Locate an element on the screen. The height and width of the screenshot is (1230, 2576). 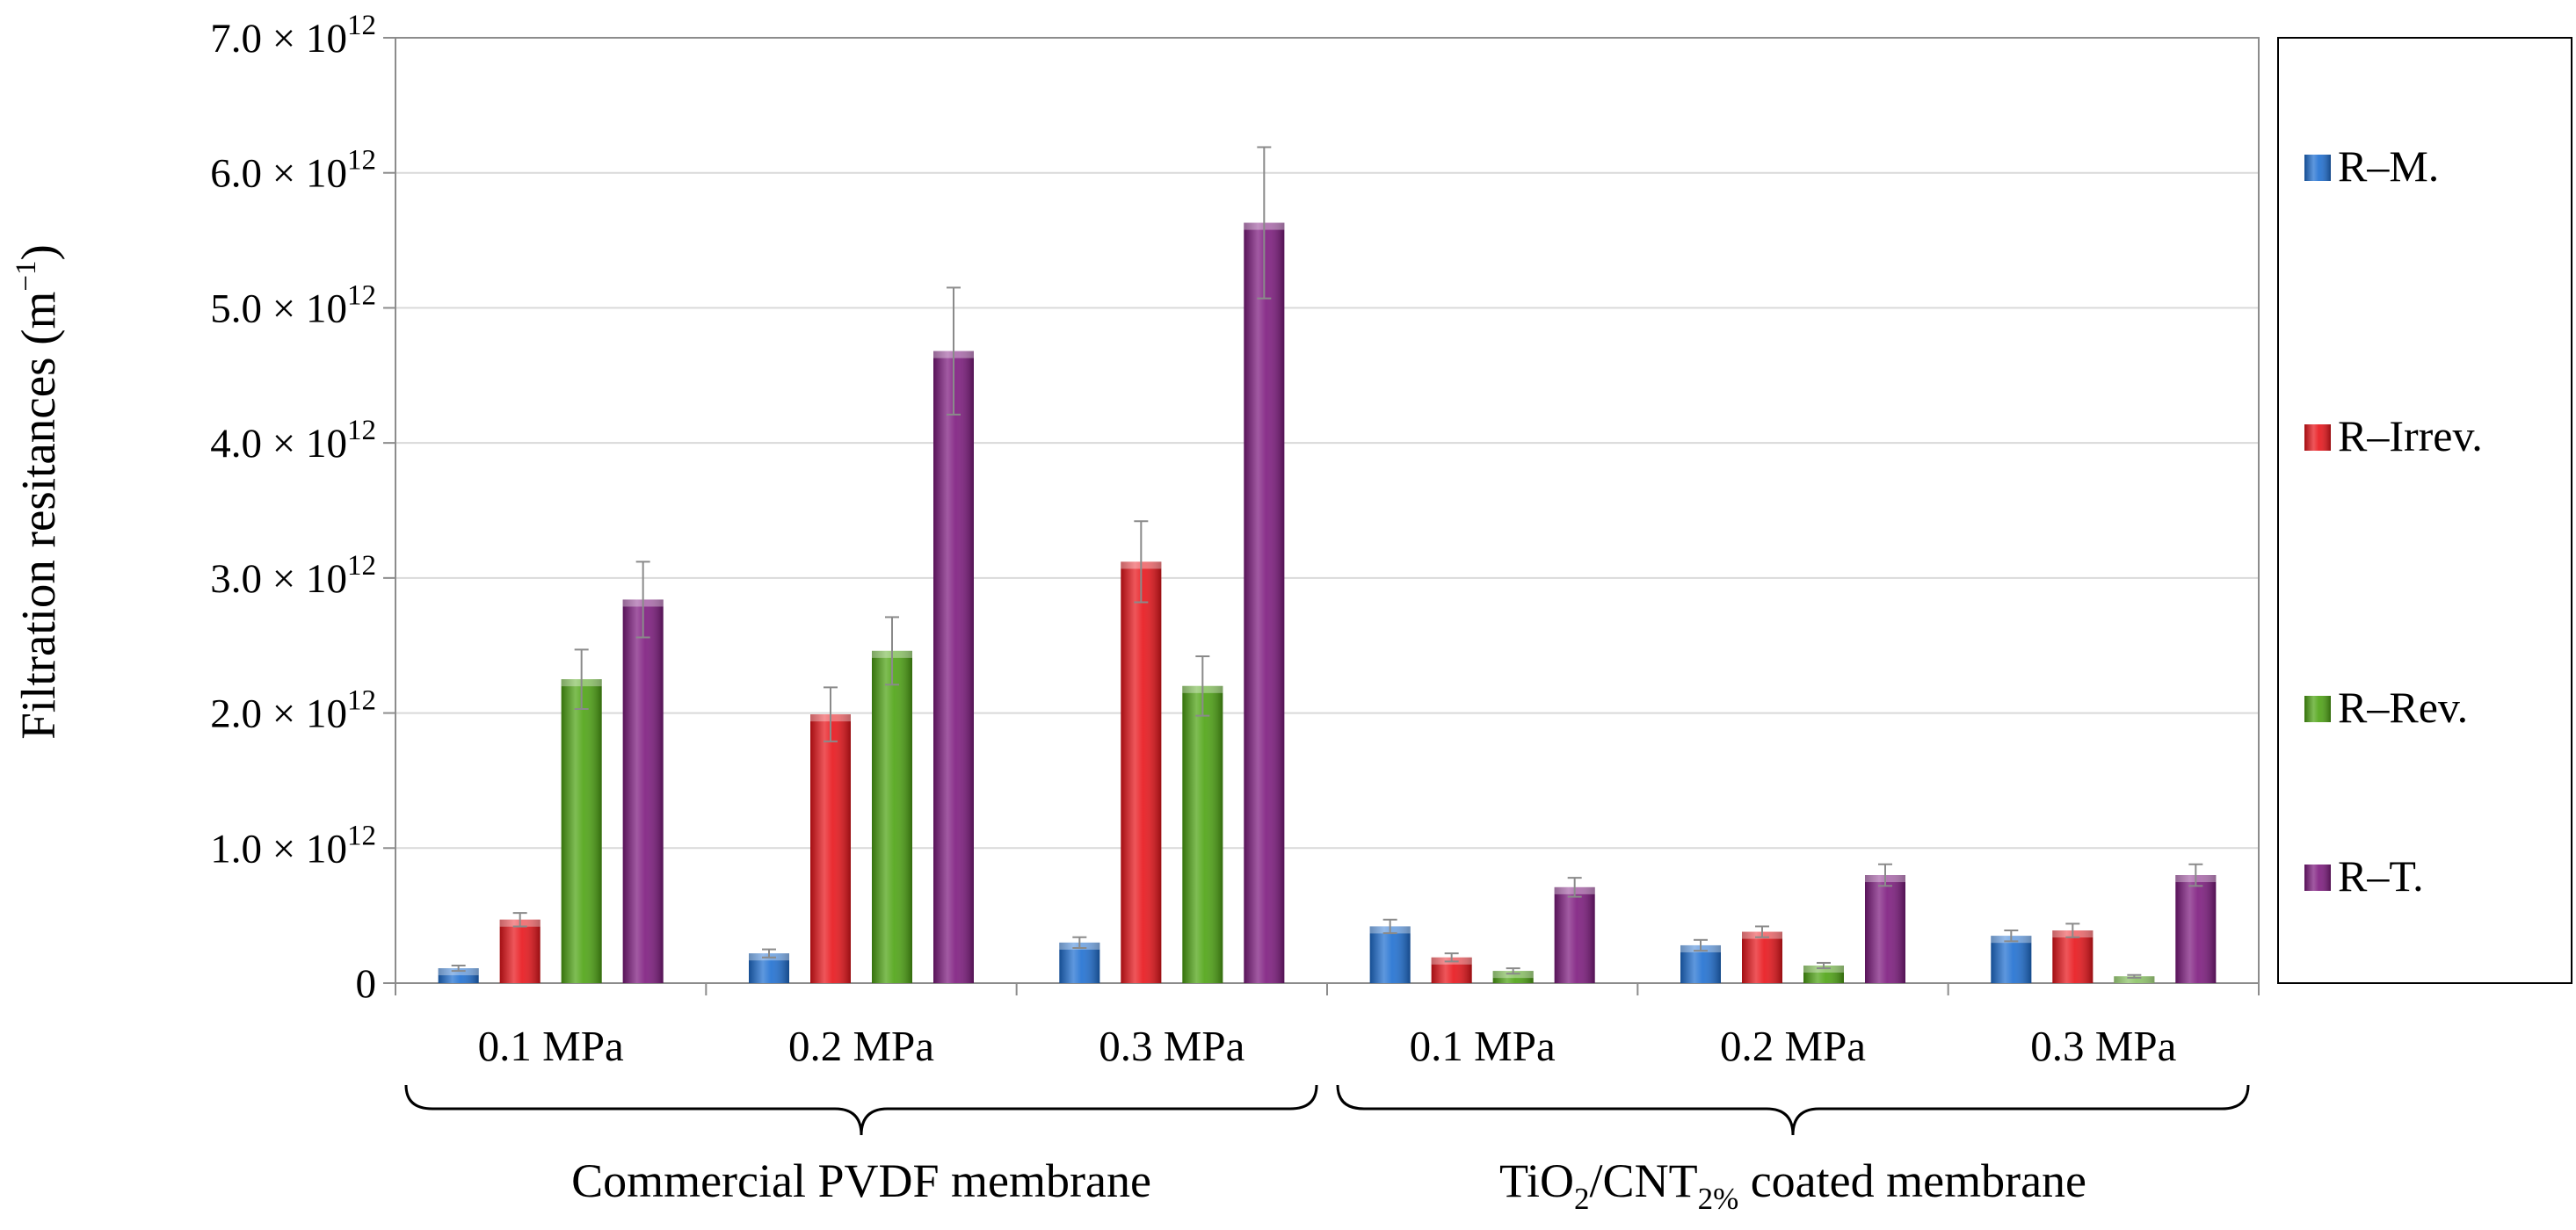
legend-frame is located at coordinates (2424, 510).